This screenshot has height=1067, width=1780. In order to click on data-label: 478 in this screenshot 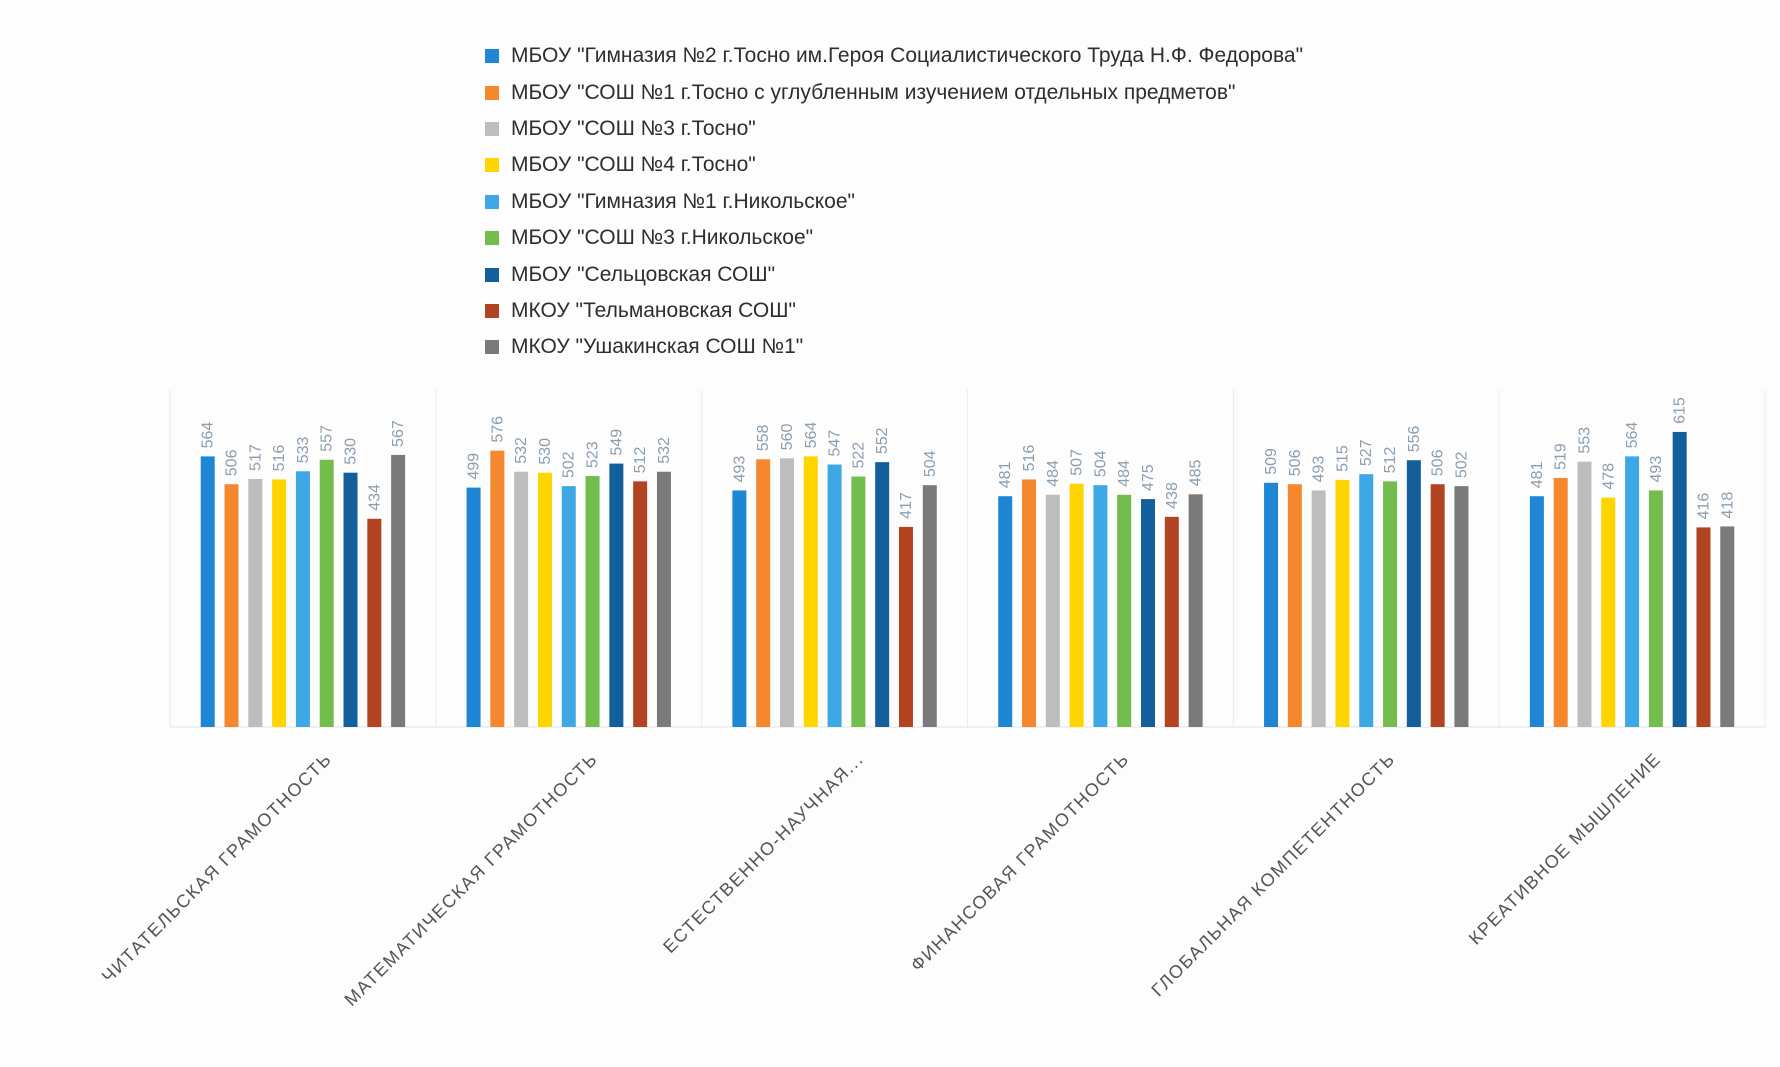, I will do `click(1608, 476)`.